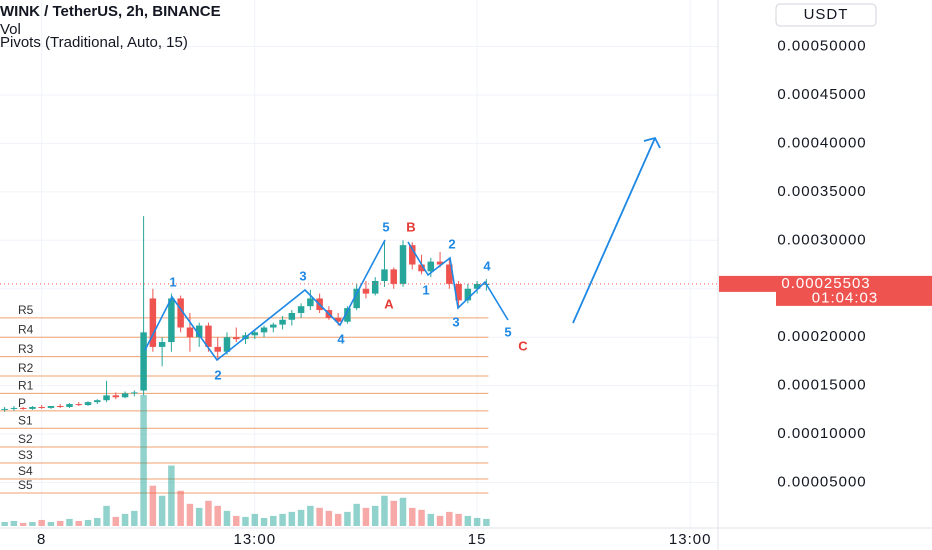 The width and height of the screenshot is (932, 550). What do you see at coordinates (821, 433) in the screenshot?
I see `y-tick-label: 0.00010000` at bounding box center [821, 433].